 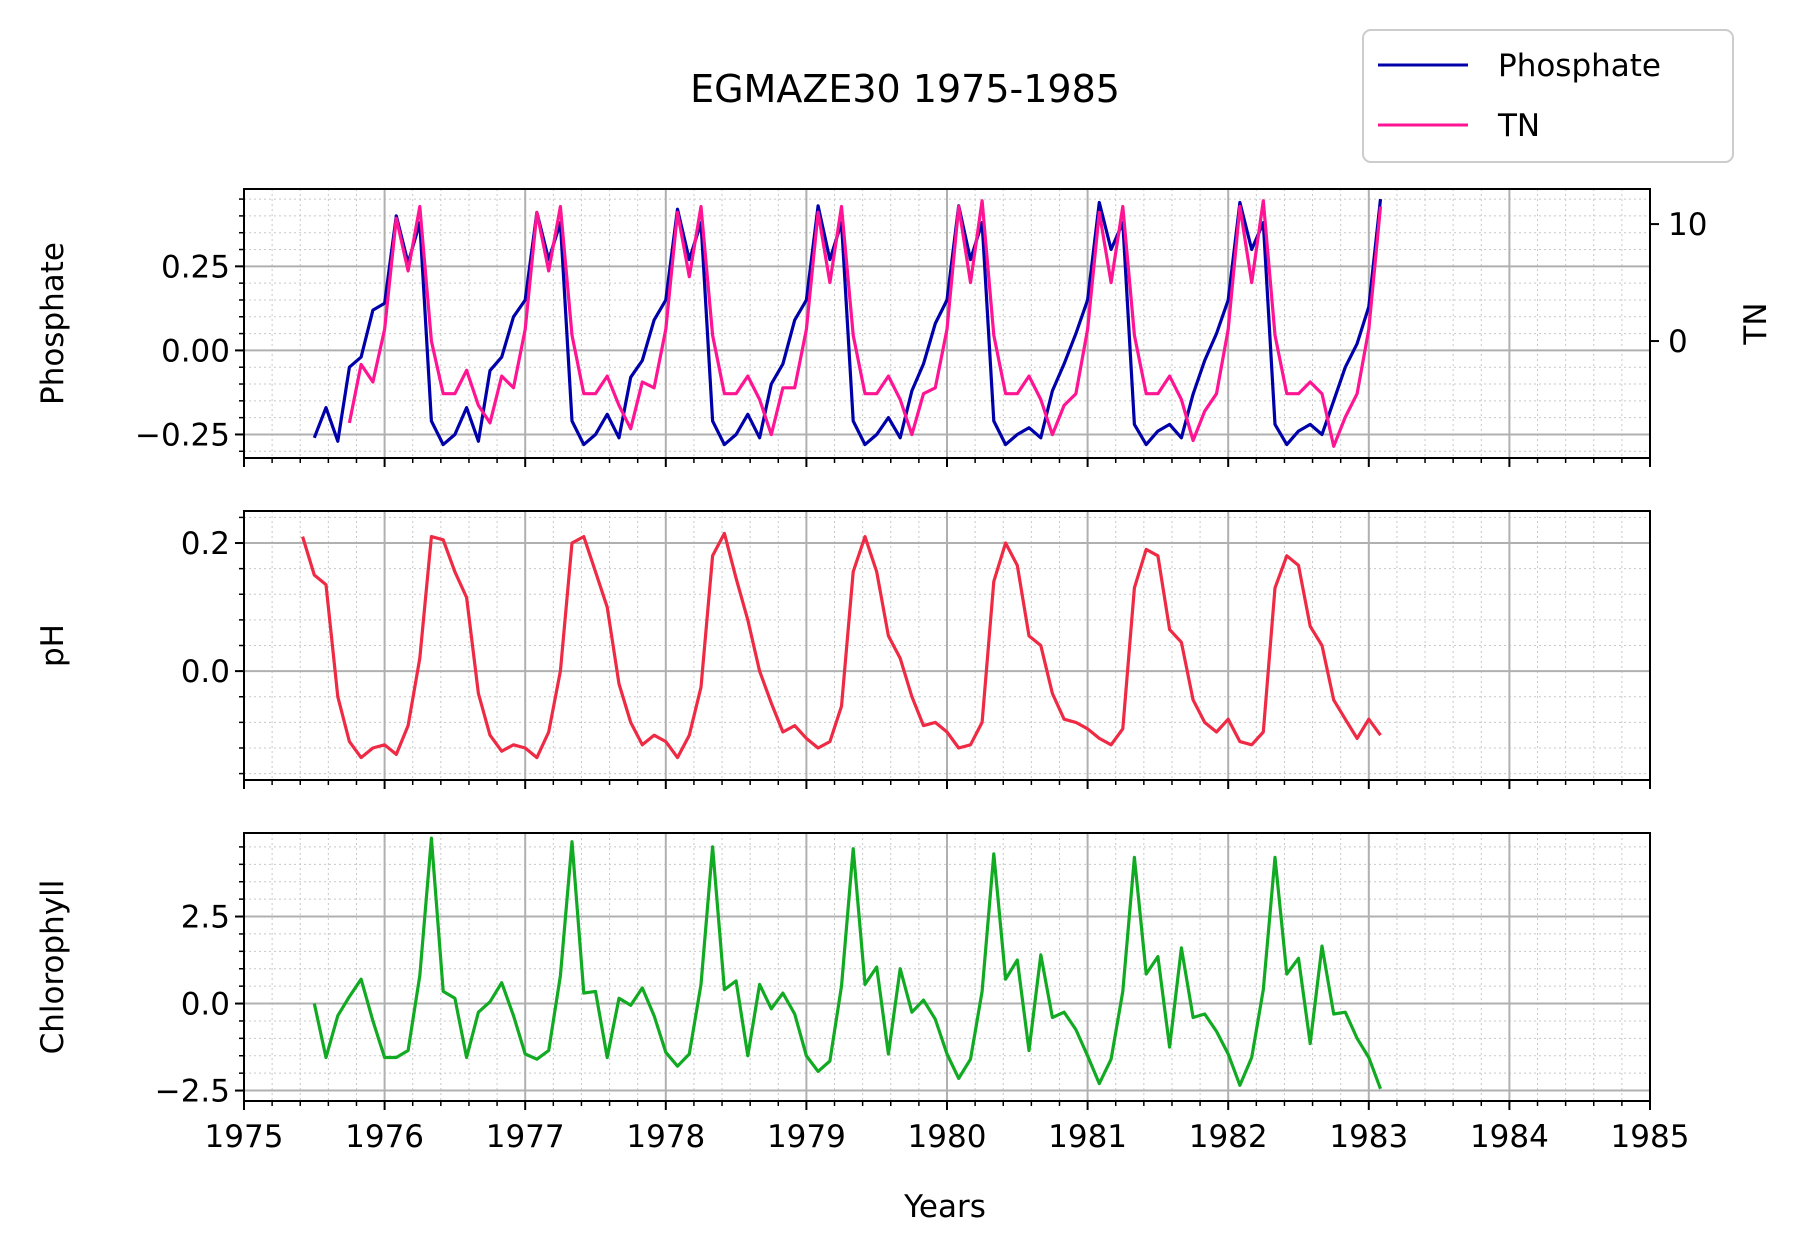 I want to click on x-tick-label: 1979, so click(x=806, y=1137).